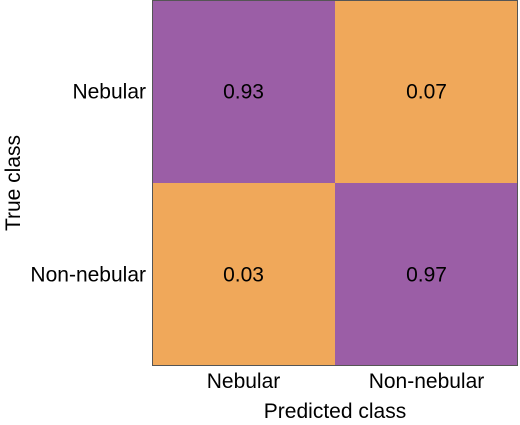 The image size is (520, 425). What do you see at coordinates (244, 381) in the screenshot?
I see `x-tick-label: Nebular` at bounding box center [244, 381].